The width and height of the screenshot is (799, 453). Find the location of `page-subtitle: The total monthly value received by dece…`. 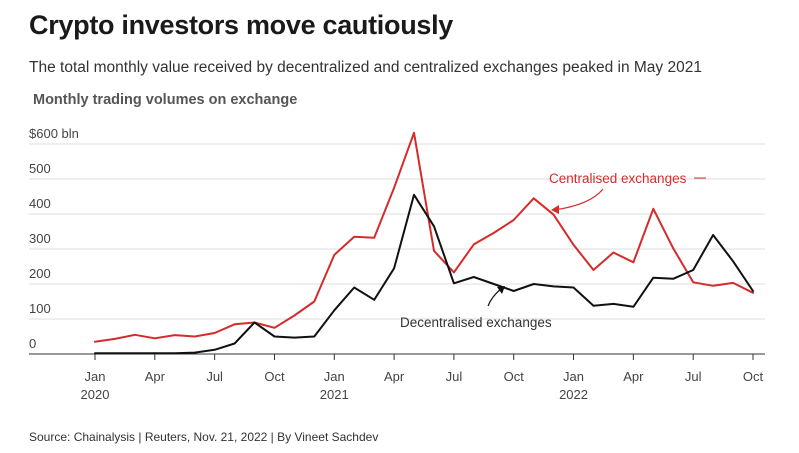

page-subtitle: The total monthly value received by dece… is located at coordinates (365, 67).